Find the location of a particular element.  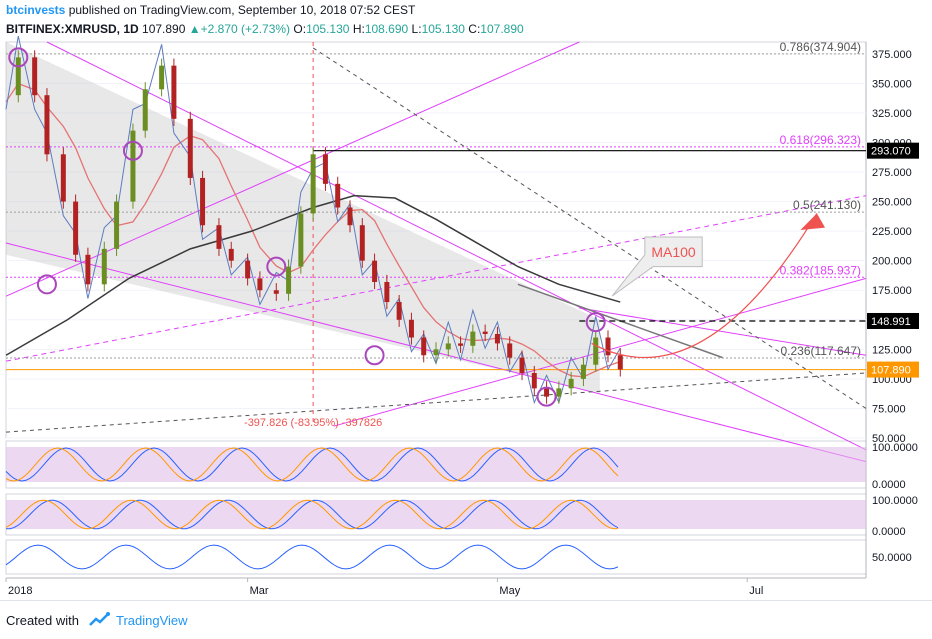

y-tick-label: 175.000 is located at coordinates (892, 291).